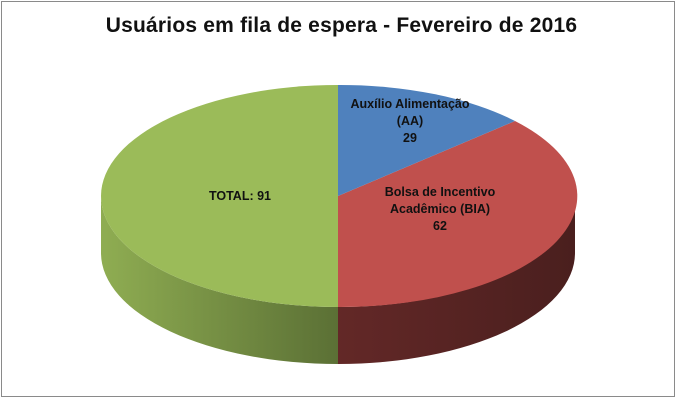  Describe the element at coordinates (410, 138) in the screenshot. I see `label-aa-value: 29` at that location.